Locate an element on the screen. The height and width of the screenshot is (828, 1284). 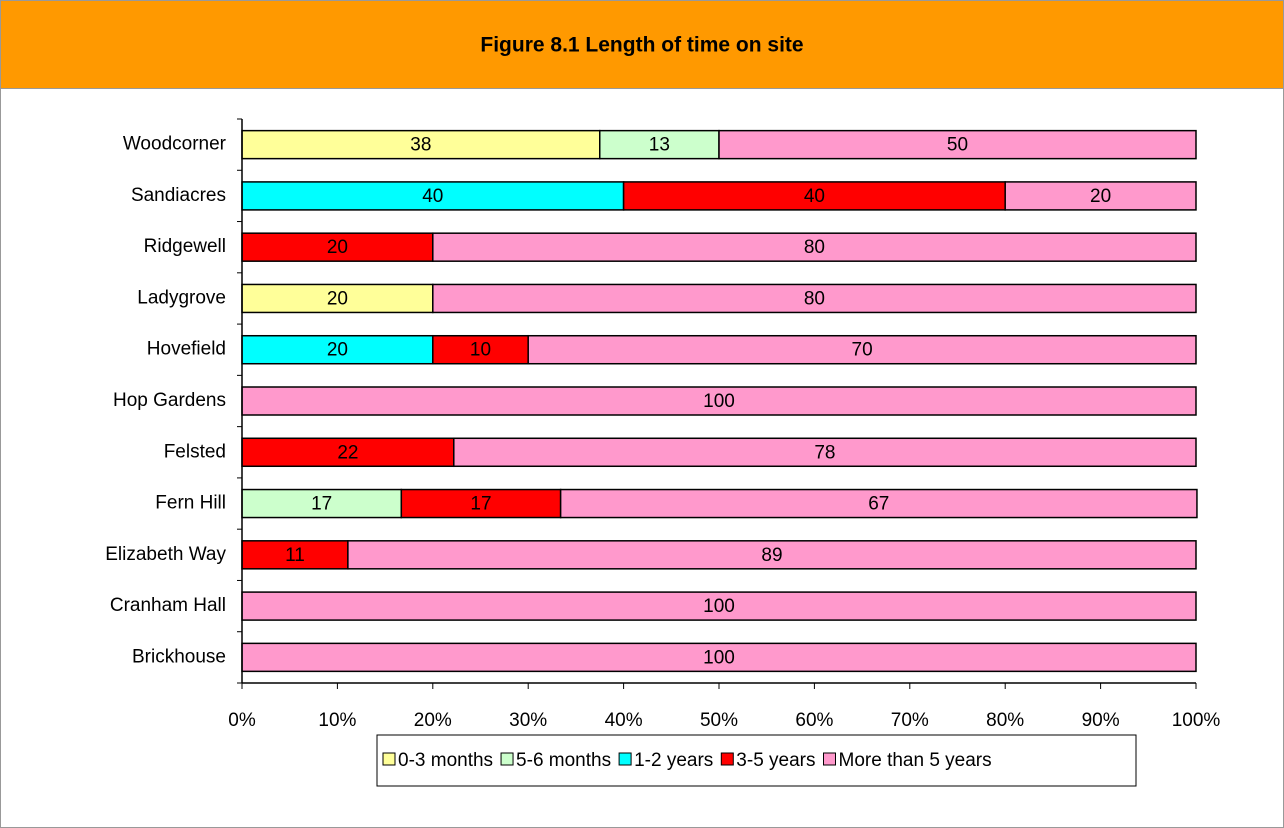
x-tick-label: 60% is located at coordinates (814, 720).